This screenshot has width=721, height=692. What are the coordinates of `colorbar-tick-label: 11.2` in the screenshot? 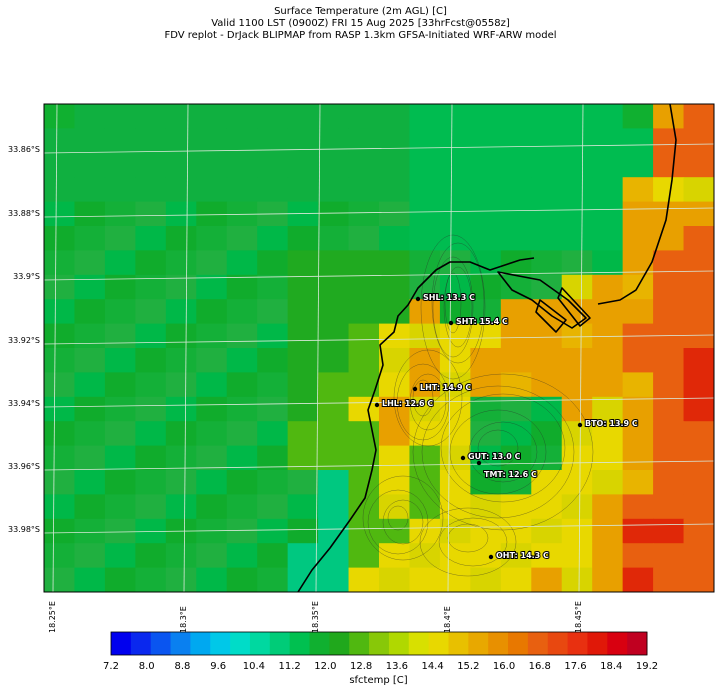 It's located at (289, 666).